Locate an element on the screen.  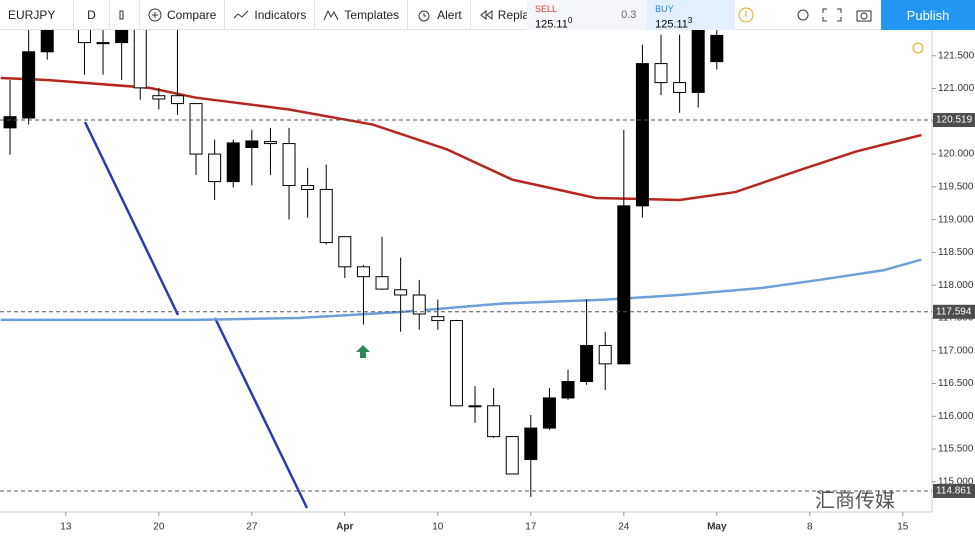
chart-style is located at coordinates (125, 15).